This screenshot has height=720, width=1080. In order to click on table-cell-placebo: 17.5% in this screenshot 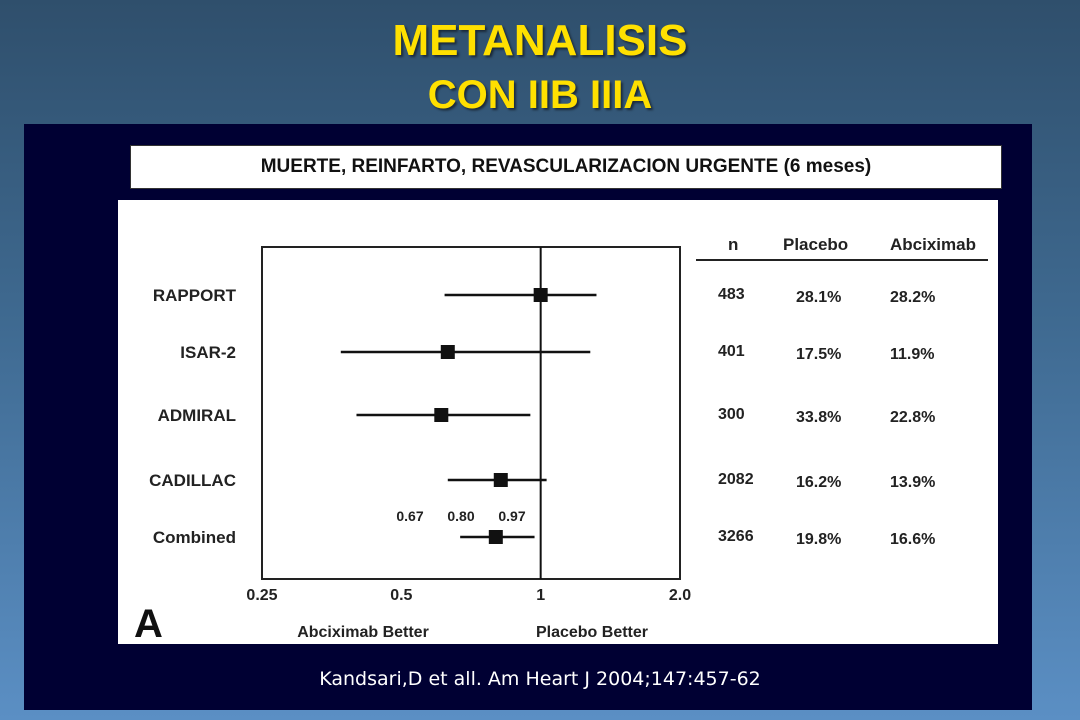, I will do `click(818, 354)`.